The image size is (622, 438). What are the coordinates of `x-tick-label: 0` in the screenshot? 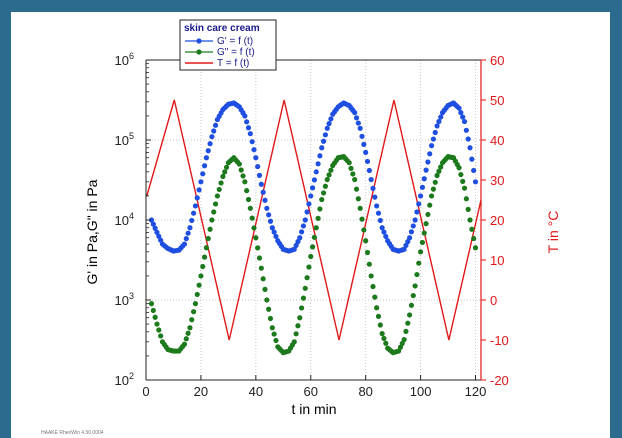 It's located at (145, 391).